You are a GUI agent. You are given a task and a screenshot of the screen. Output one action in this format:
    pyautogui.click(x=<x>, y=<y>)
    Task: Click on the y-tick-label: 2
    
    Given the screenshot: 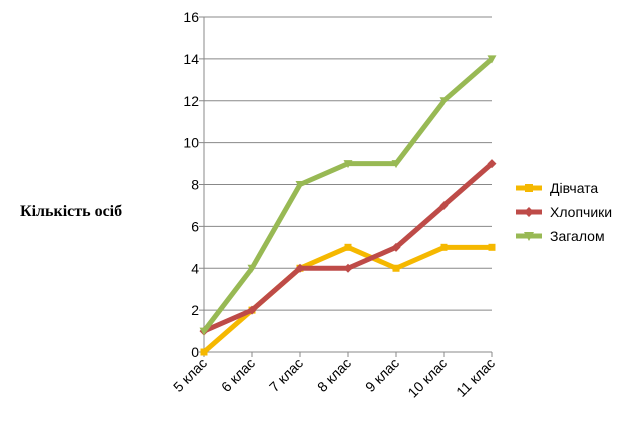 What is the action you would take?
    pyautogui.click(x=195, y=310)
    